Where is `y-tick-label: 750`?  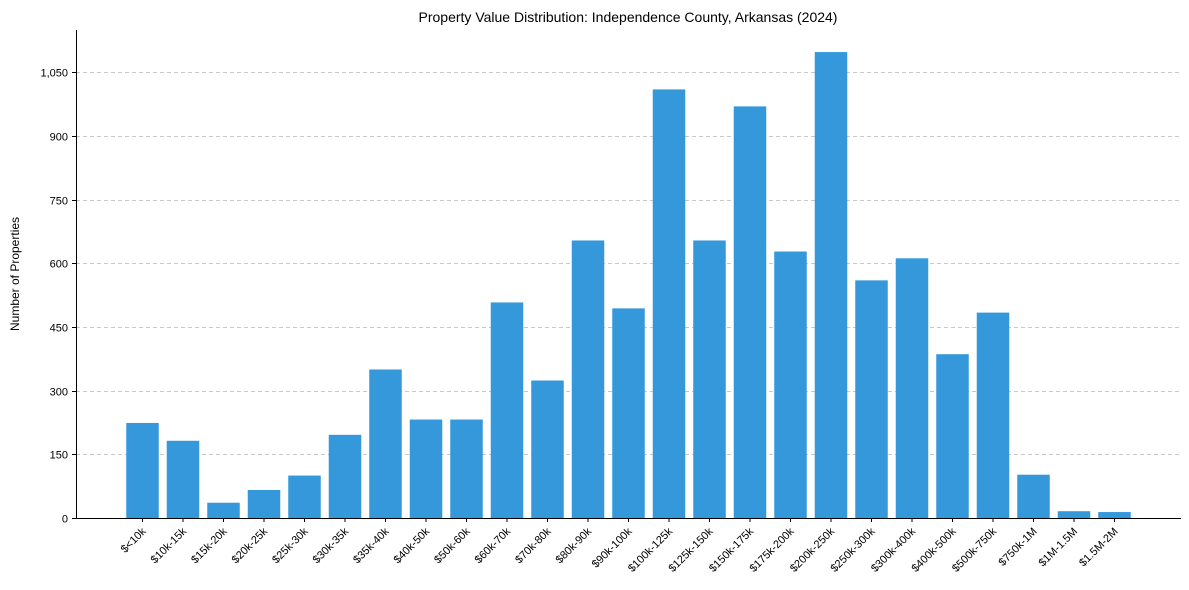 y-tick-label: 750 is located at coordinates (59, 202).